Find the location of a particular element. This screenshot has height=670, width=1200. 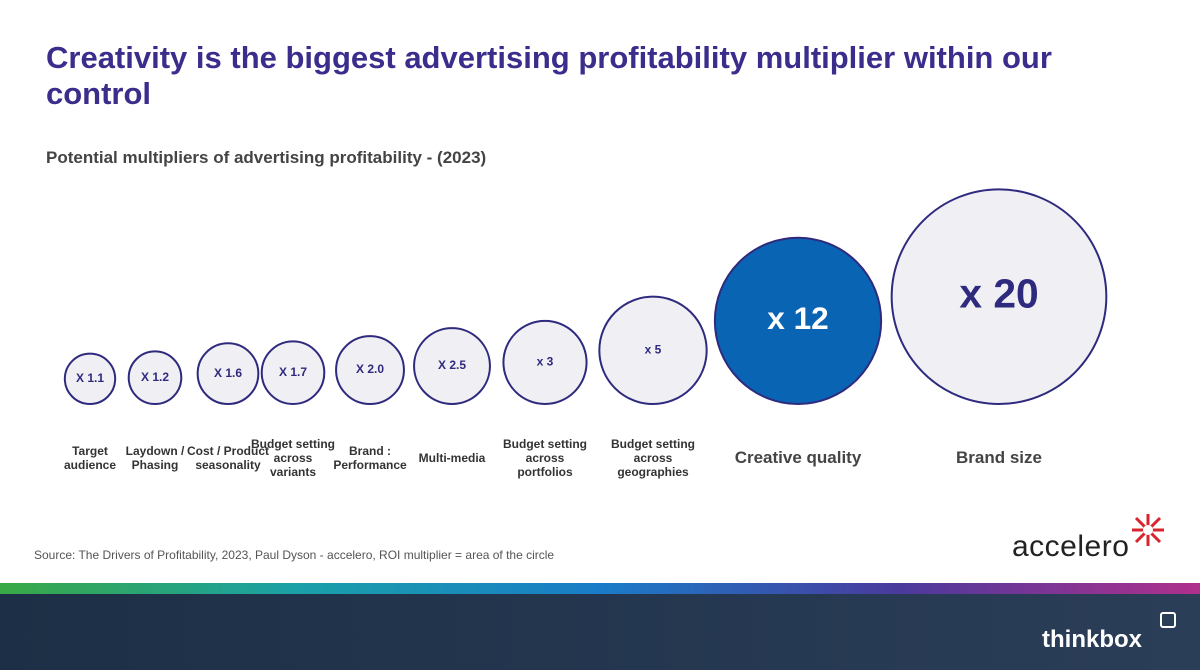

category-label: Multi-media is located at coordinates (452, 458).